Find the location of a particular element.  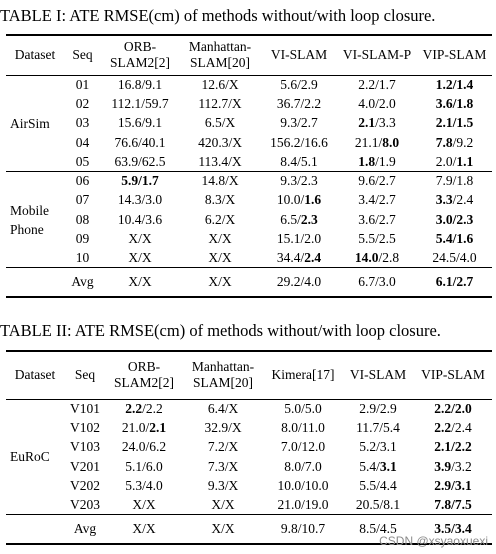

table-cell: 06 is located at coordinates (82, 181).